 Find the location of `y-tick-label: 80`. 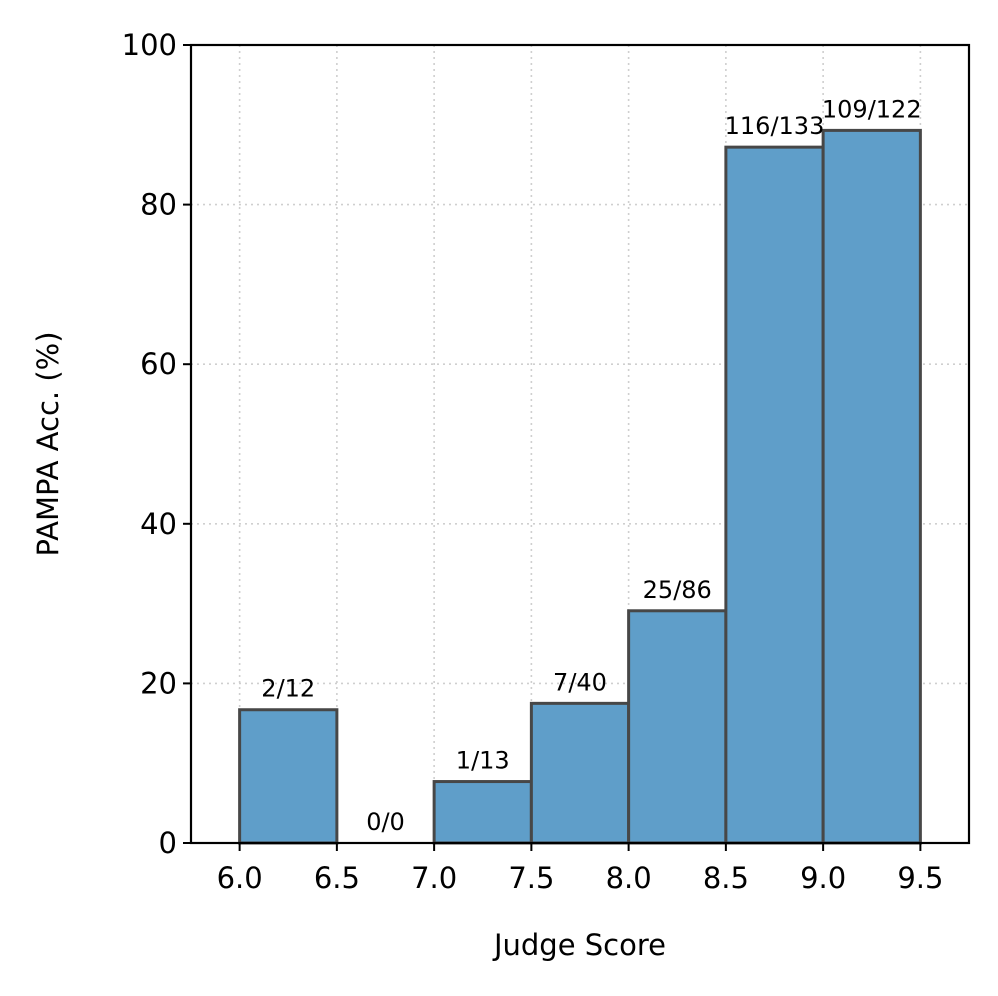

y-tick-label: 80 is located at coordinates (158, 205).